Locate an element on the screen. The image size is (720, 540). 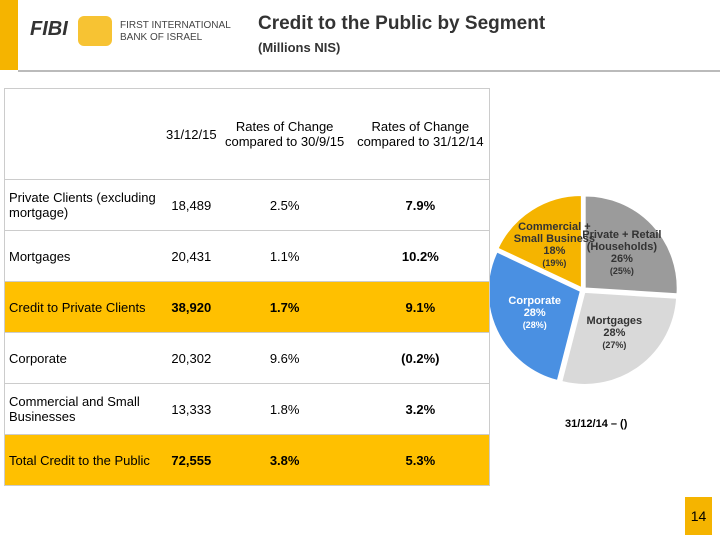
slice-name: Private + Retail (Households) is located at coordinates (622, 241).